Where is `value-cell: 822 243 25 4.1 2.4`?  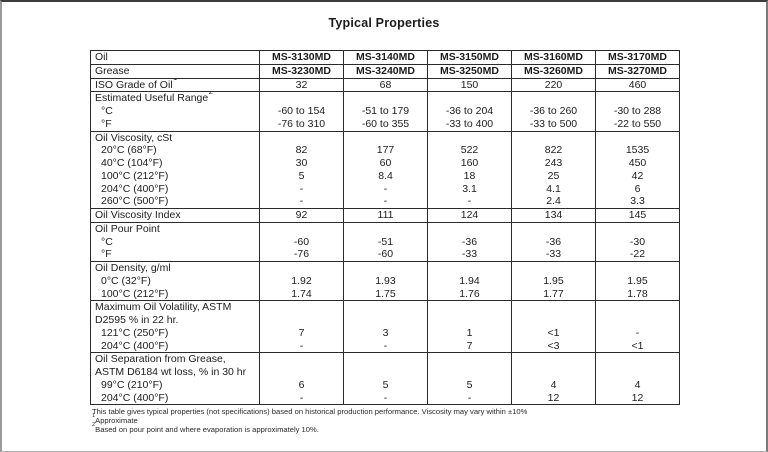 value-cell: 822 243 25 4.1 2.4 is located at coordinates (553, 169).